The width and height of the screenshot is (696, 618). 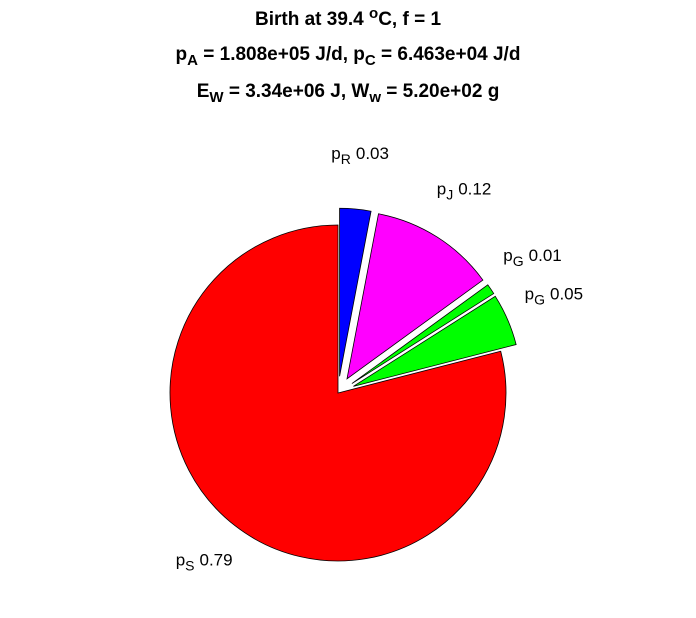 What do you see at coordinates (189, 565) in the screenshot?
I see `label-subscript: S` at bounding box center [189, 565].